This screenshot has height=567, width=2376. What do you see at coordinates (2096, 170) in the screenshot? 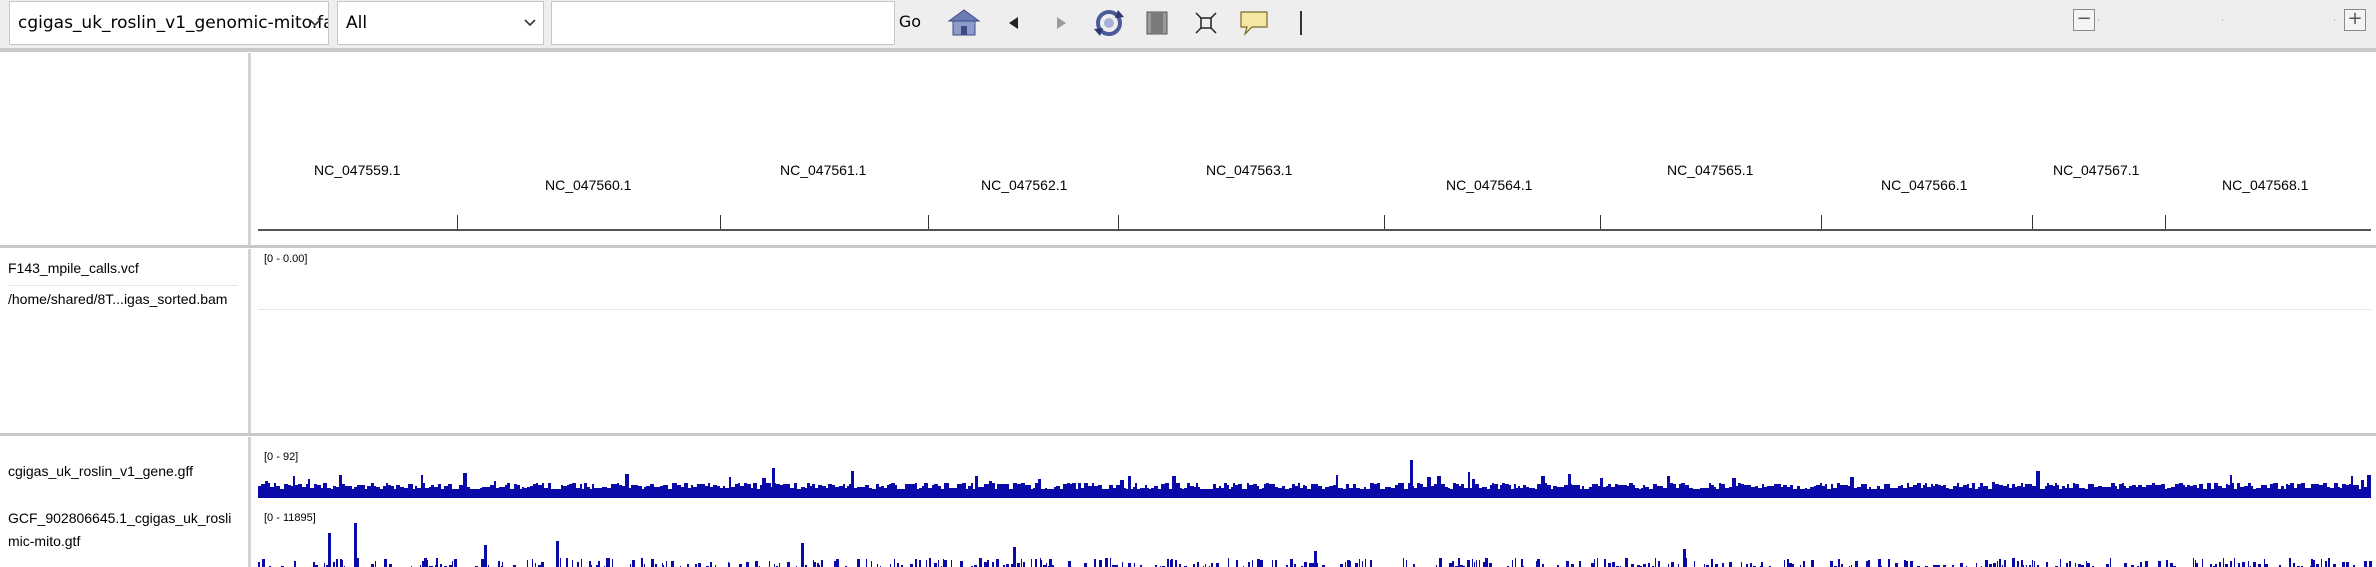
I see `chromosome-label: NC_047567.1` at bounding box center [2096, 170].